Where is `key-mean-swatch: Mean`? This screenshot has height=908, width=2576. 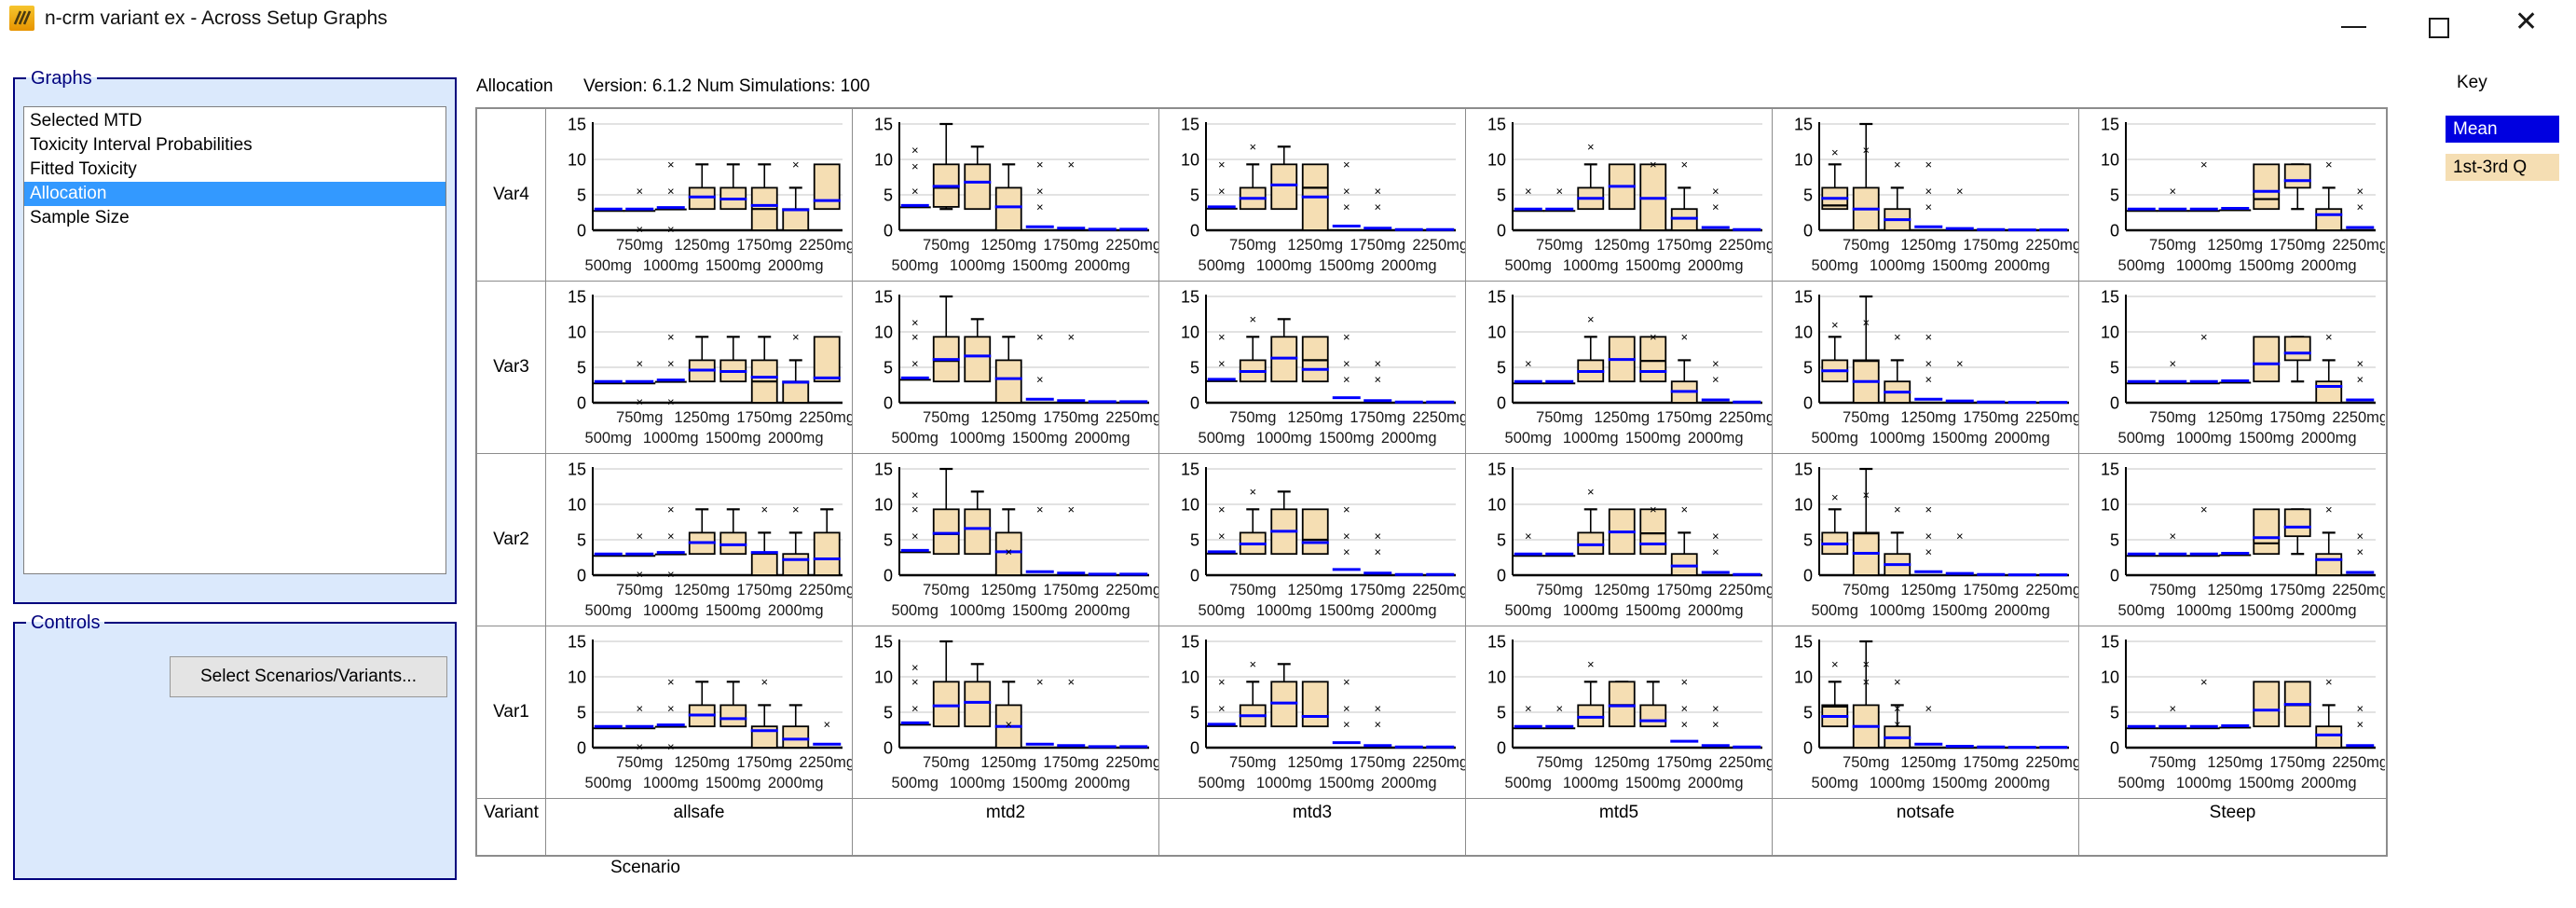
key-mean-swatch: Mean is located at coordinates (2502, 129).